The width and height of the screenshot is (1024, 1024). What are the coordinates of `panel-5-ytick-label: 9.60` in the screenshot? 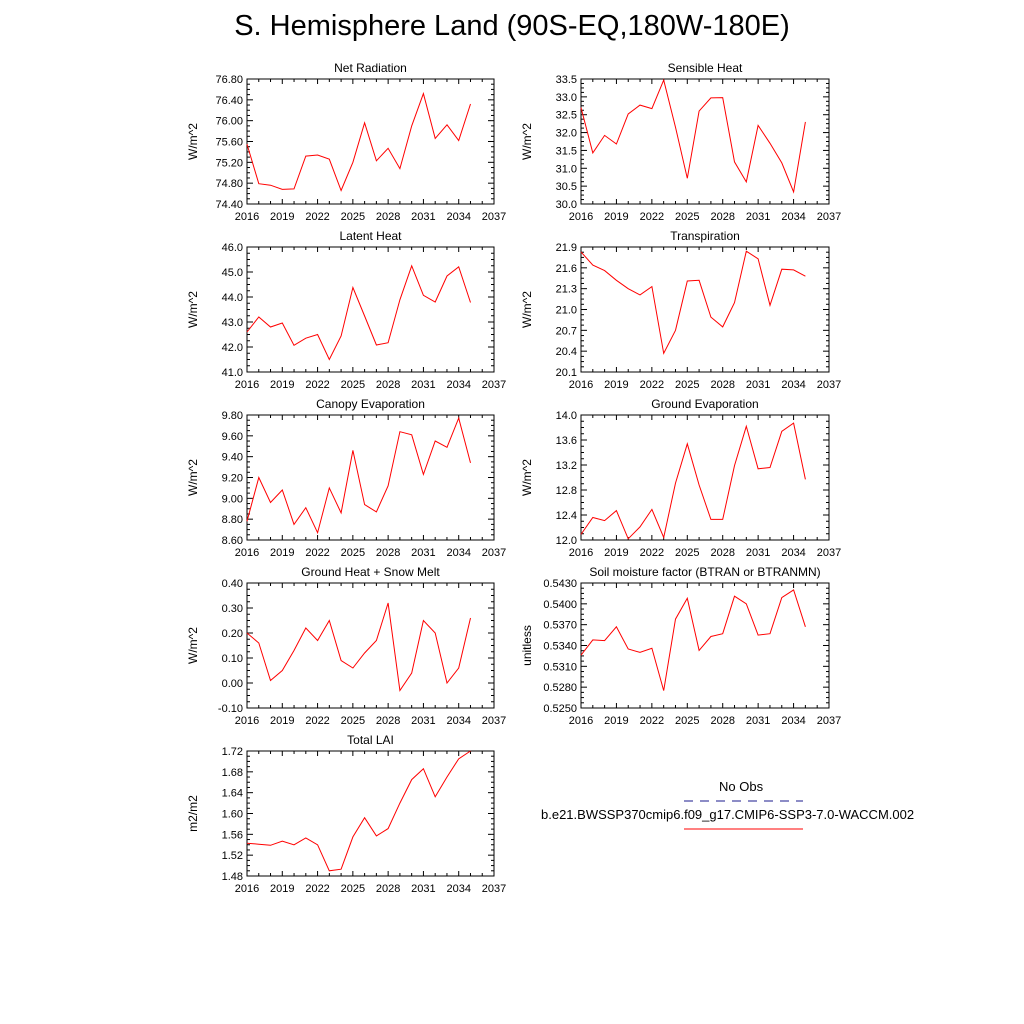 It's located at (232, 437).